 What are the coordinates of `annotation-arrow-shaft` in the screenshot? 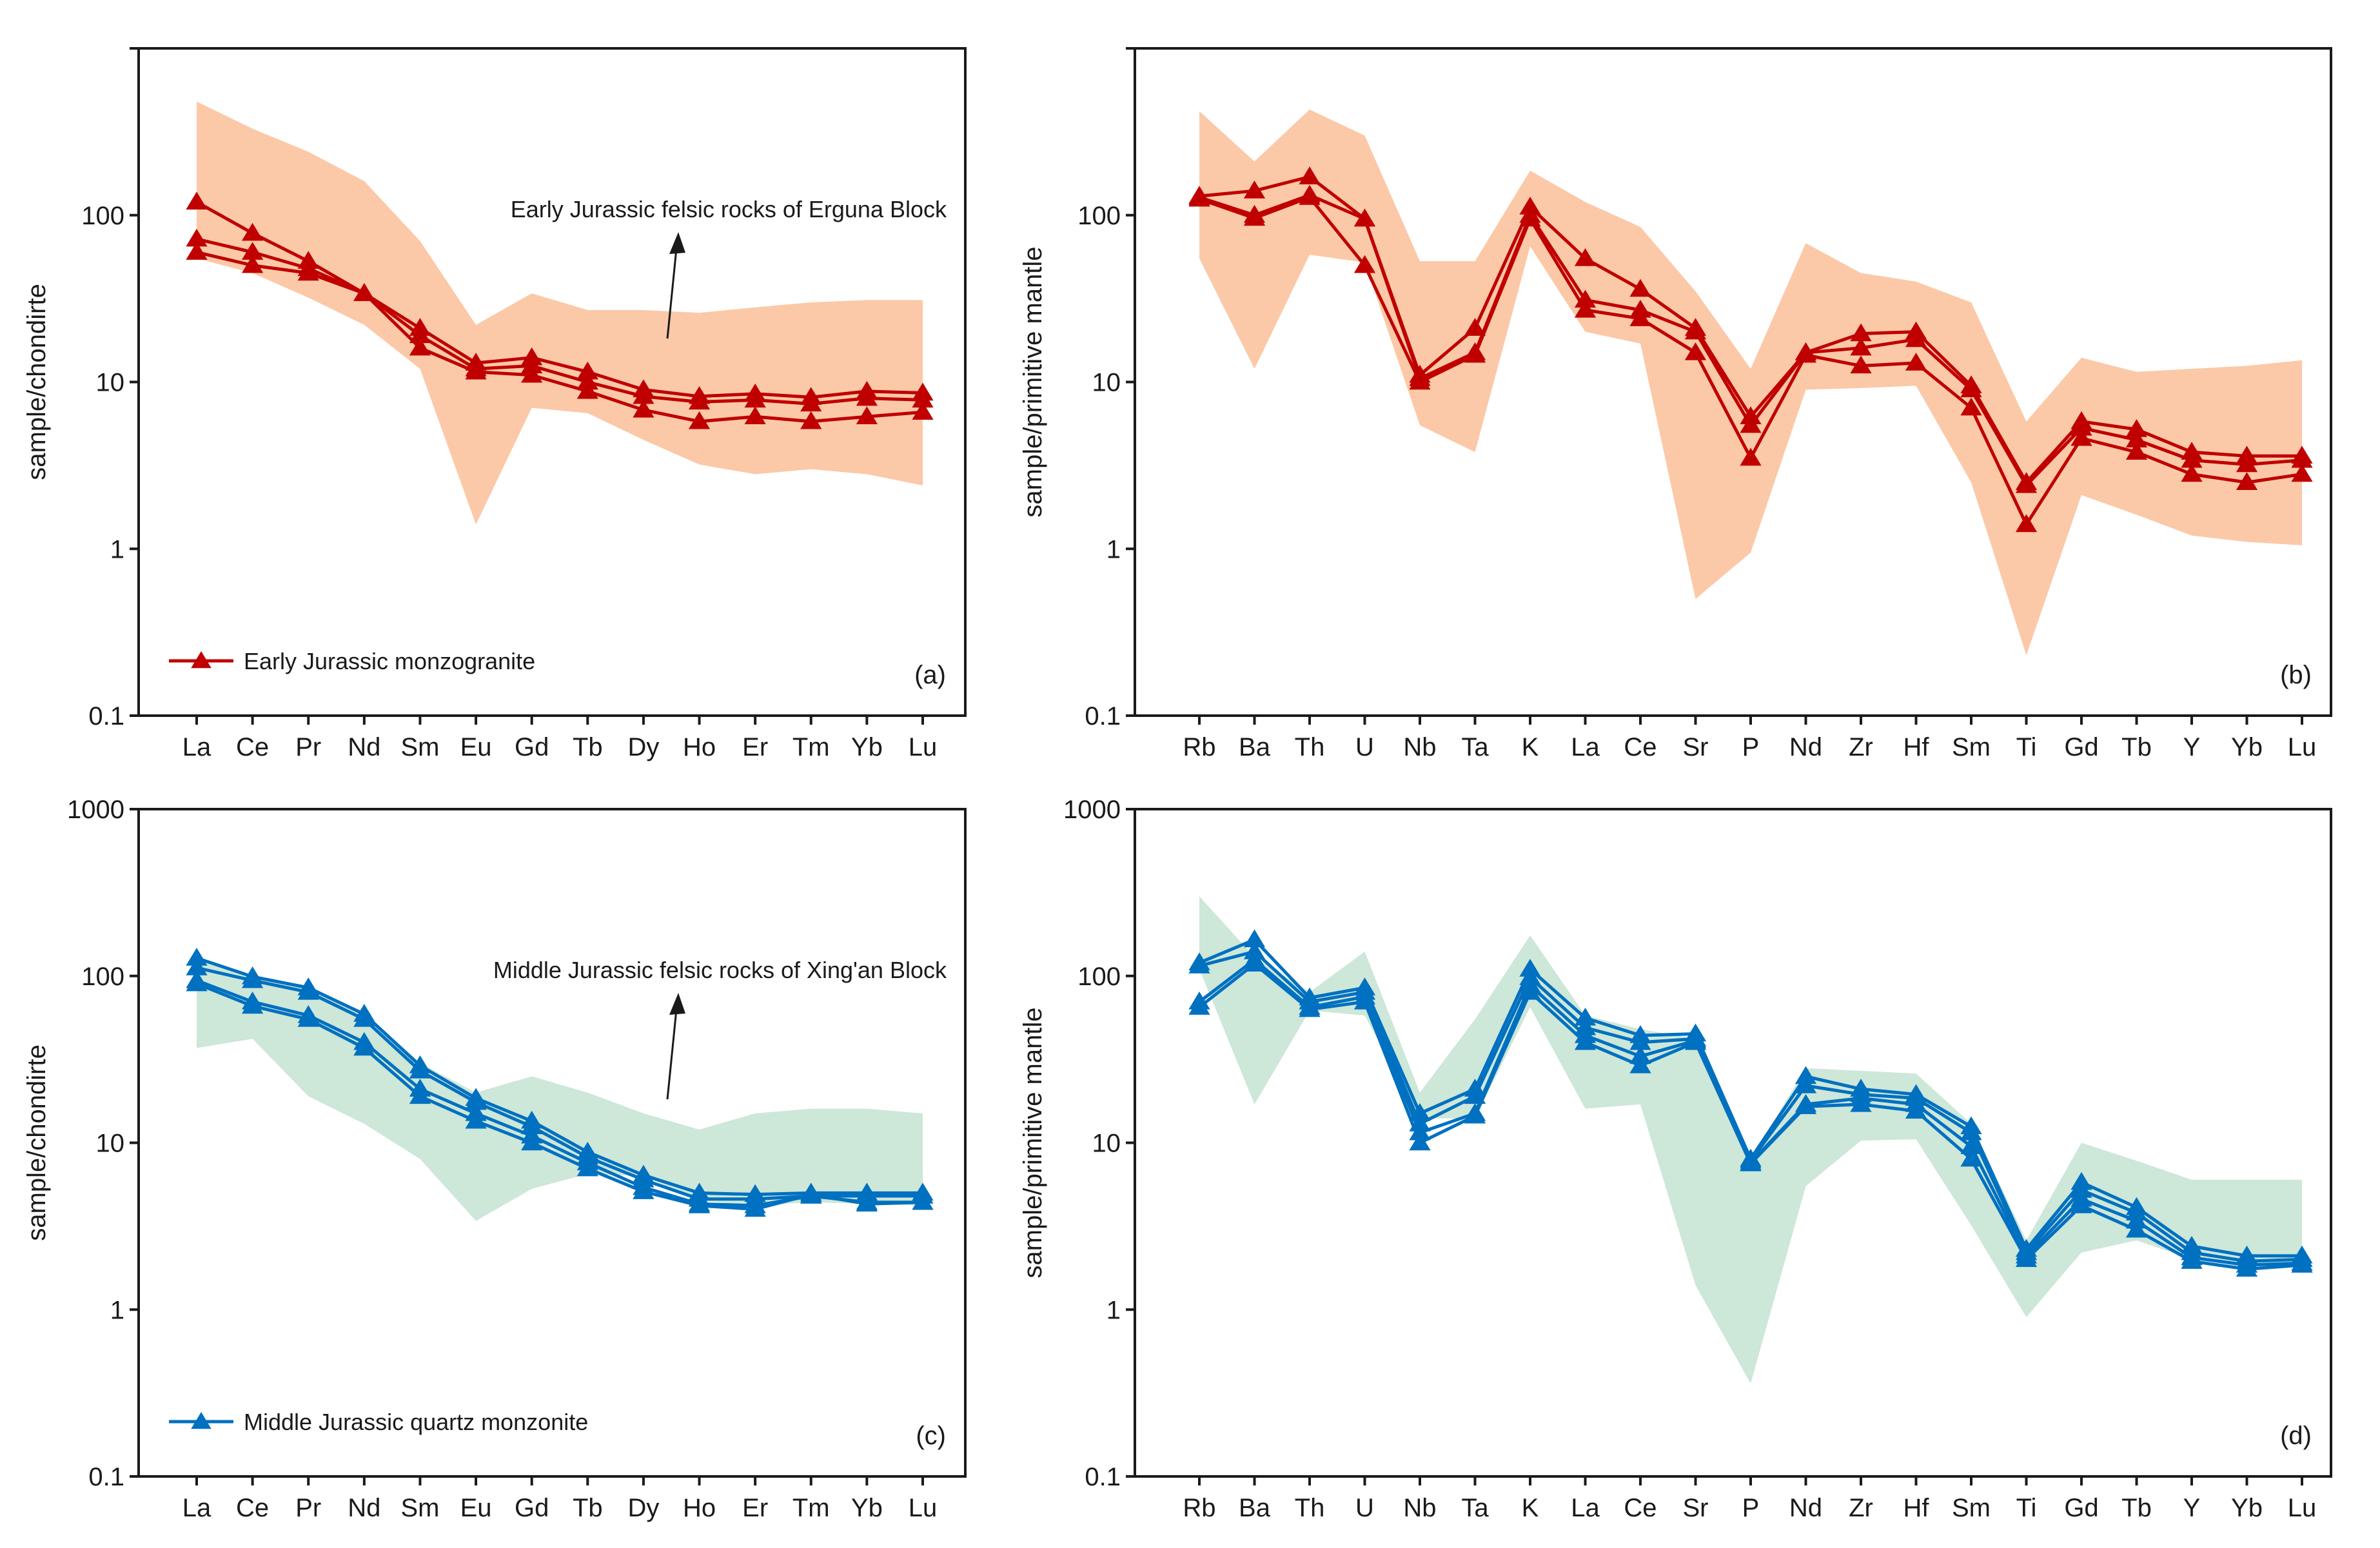 It's located at (672, 293).